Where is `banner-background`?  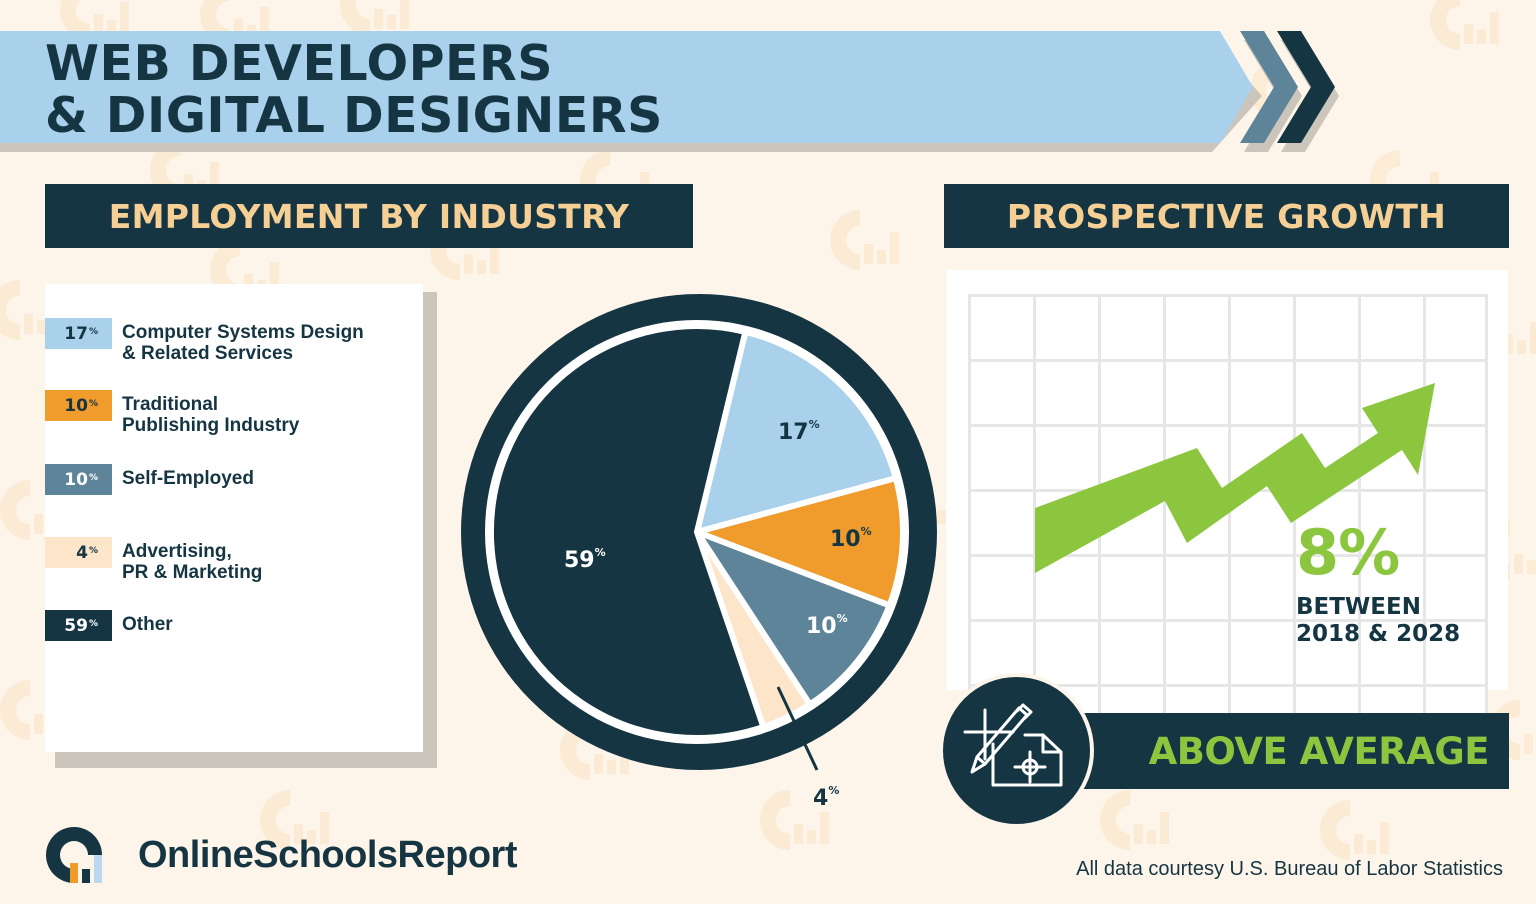
banner-background is located at coordinates (626, 87).